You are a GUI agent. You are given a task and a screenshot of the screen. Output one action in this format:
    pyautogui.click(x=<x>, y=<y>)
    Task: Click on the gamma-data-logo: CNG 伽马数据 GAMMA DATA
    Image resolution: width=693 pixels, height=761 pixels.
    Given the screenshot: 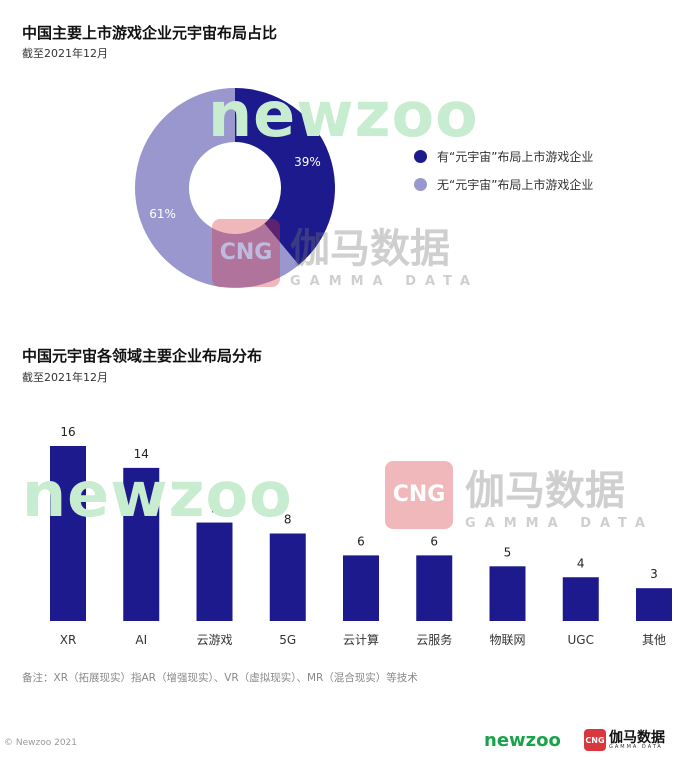 What is the action you would take?
    pyautogui.click(x=624, y=740)
    